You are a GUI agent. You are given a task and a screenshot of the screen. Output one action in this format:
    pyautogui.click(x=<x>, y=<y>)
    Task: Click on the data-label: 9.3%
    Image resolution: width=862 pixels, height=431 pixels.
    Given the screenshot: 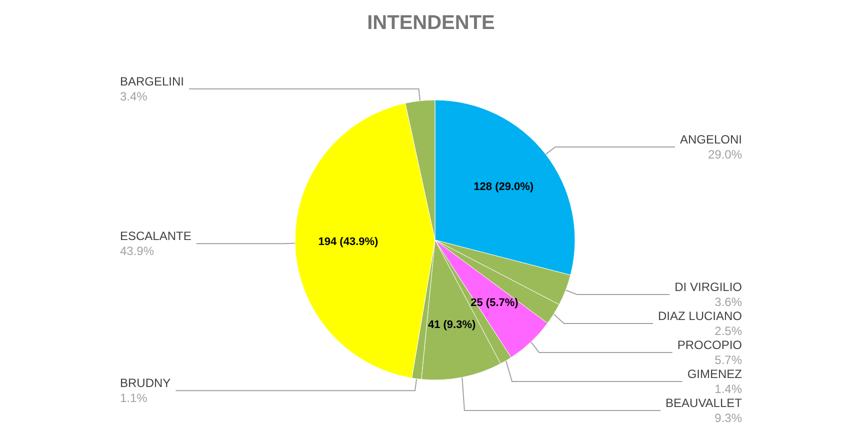 What is the action you would take?
    pyautogui.click(x=728, y=417)
    